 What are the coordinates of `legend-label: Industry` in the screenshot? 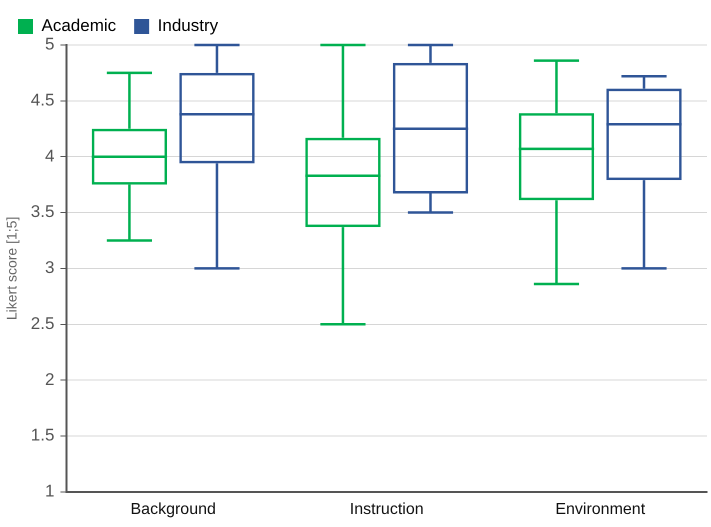 It's located at (188, 26).